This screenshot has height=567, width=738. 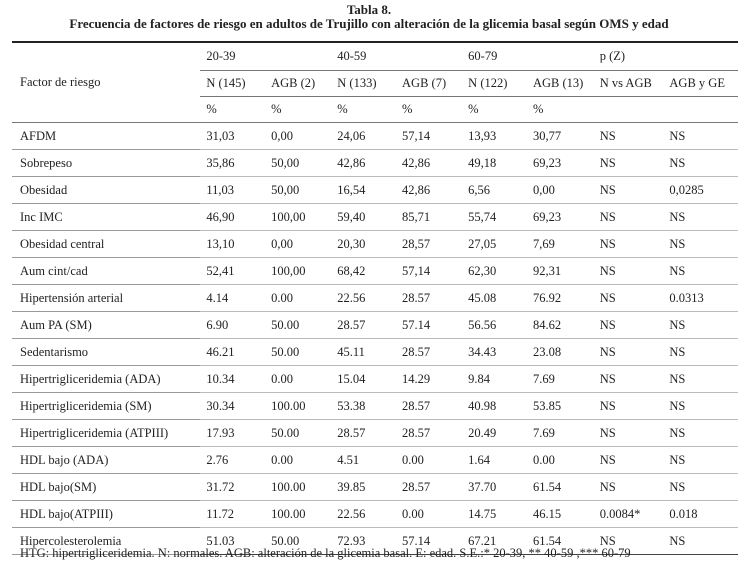 What do you see at coordinates (560, 325) in the screenshot?
I see `value-cell: 84.62` at bounding box center [560, 325].